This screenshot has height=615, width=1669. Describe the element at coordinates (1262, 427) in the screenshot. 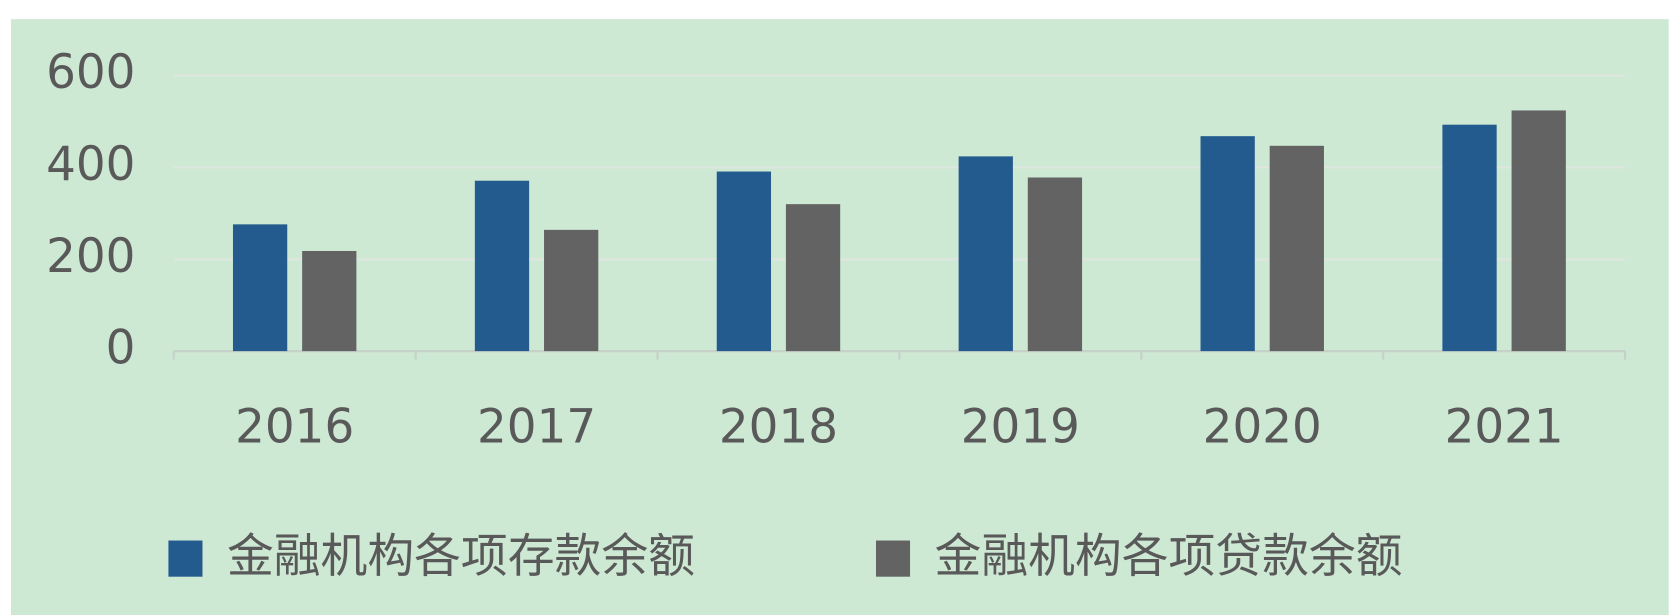

I see `x-tick-label: 2020` at that location.